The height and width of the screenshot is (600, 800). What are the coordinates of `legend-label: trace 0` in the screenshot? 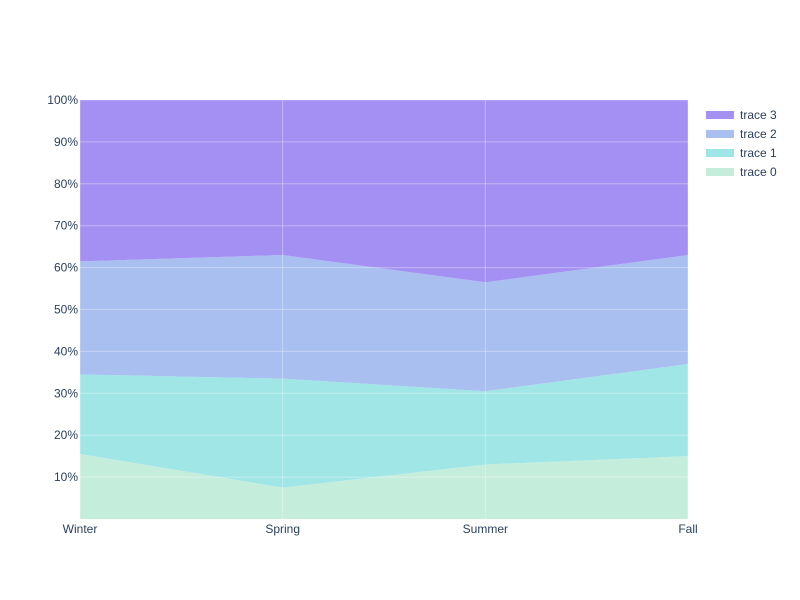 It's located at (758, 172).